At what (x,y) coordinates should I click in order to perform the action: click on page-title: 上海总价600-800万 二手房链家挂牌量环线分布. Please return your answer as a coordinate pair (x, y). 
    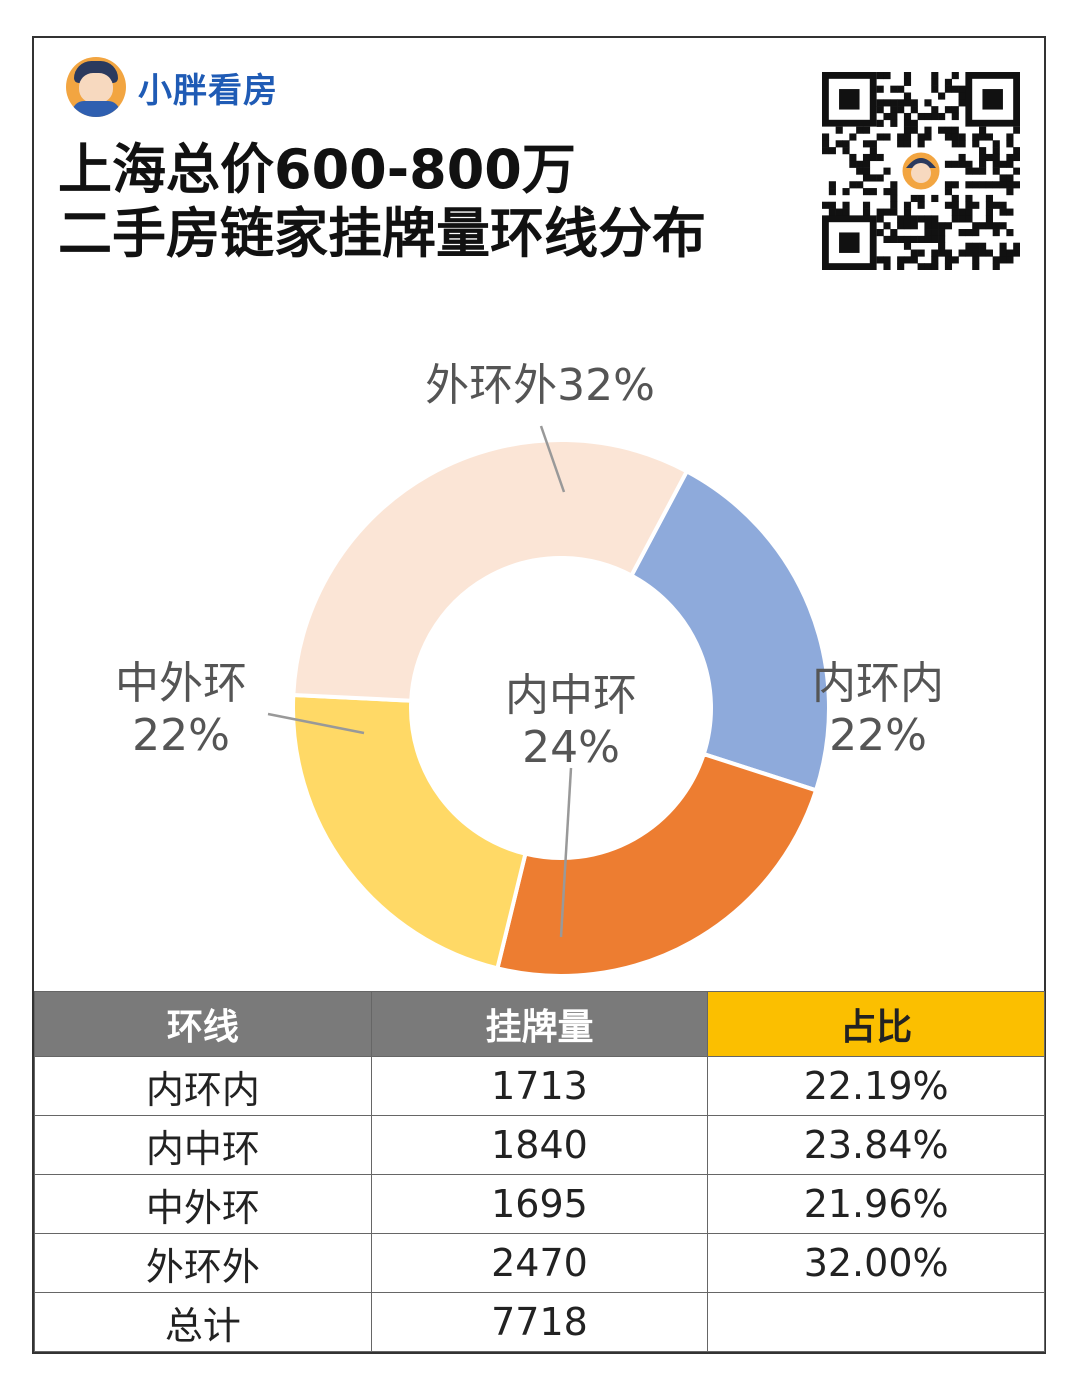
    Looking at the image, I should click on (382, 202).